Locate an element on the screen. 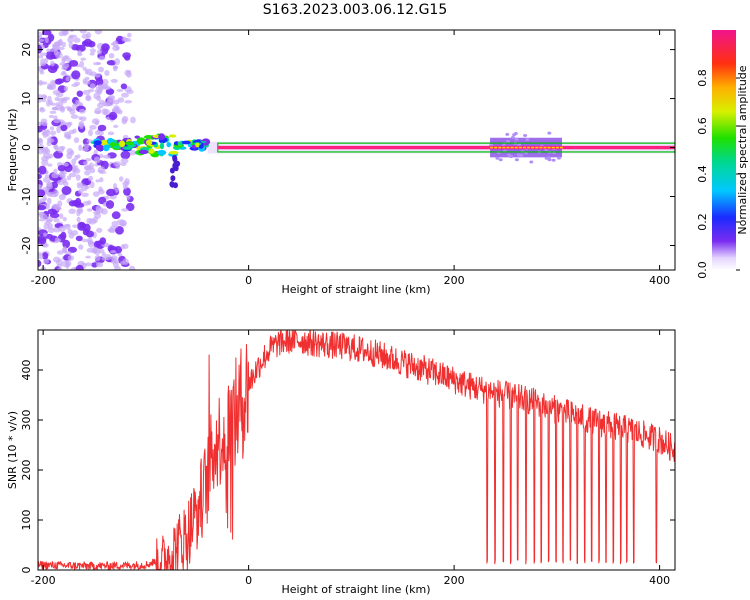  y-tick-label: 200 is located at coordinates (26, 470).